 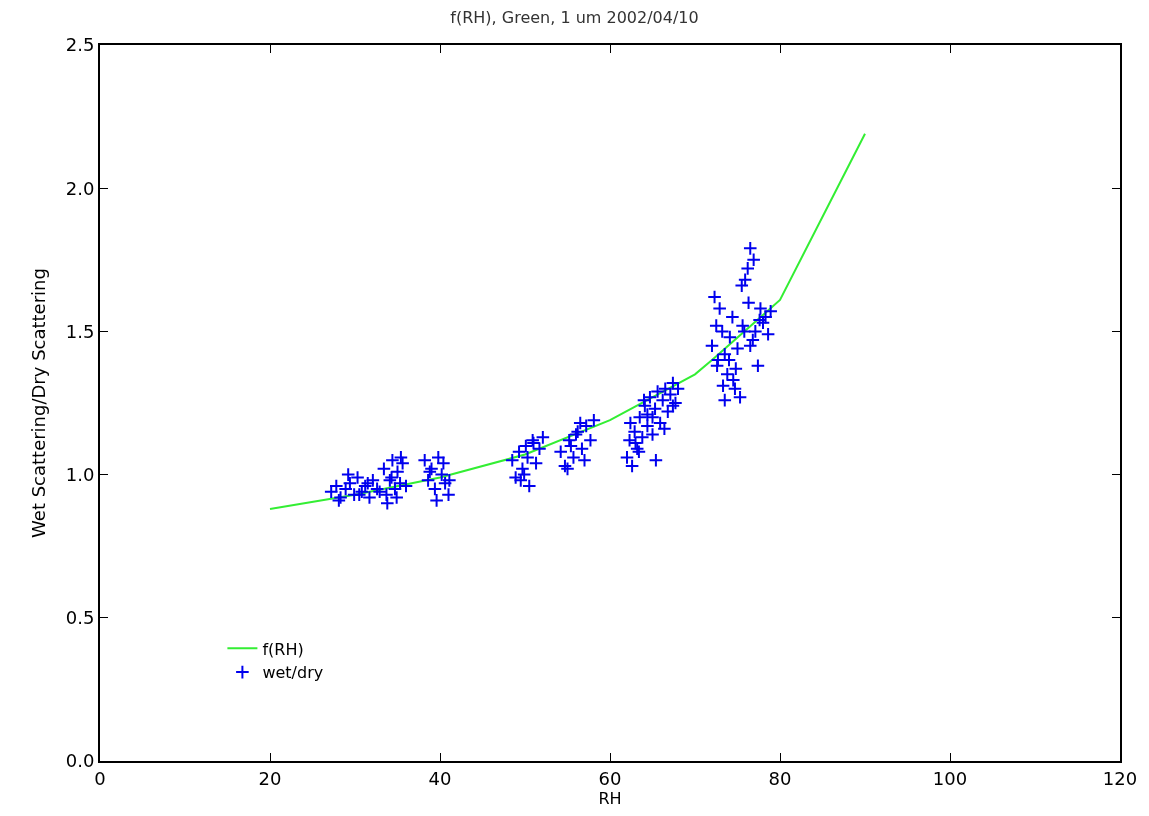 What do you see at coordinates (780, 778) in the screenshot?
I see `x-tick-label: 80` at bounding box center [780, 778].